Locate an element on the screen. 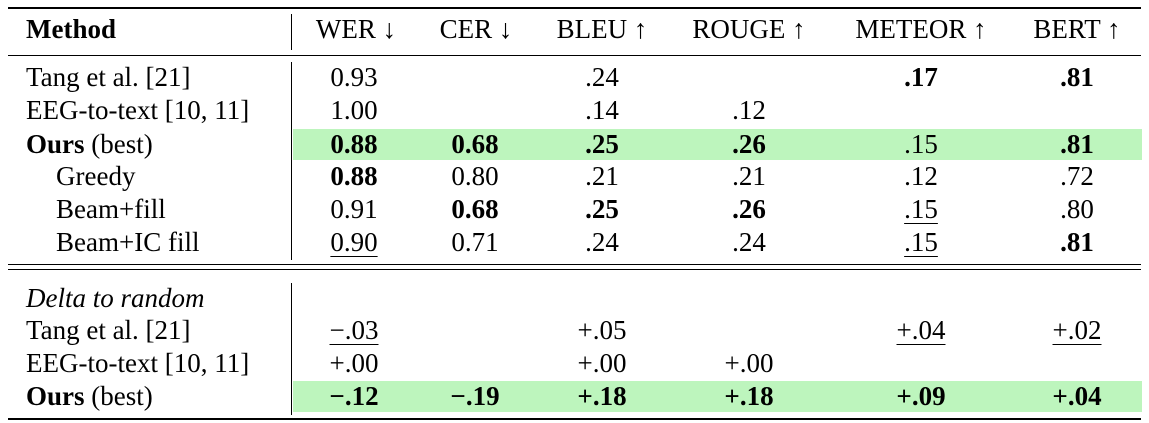 This screenshot has height=423, width=1149. cer-cell: −.19 is located at coordinates (475, 396).